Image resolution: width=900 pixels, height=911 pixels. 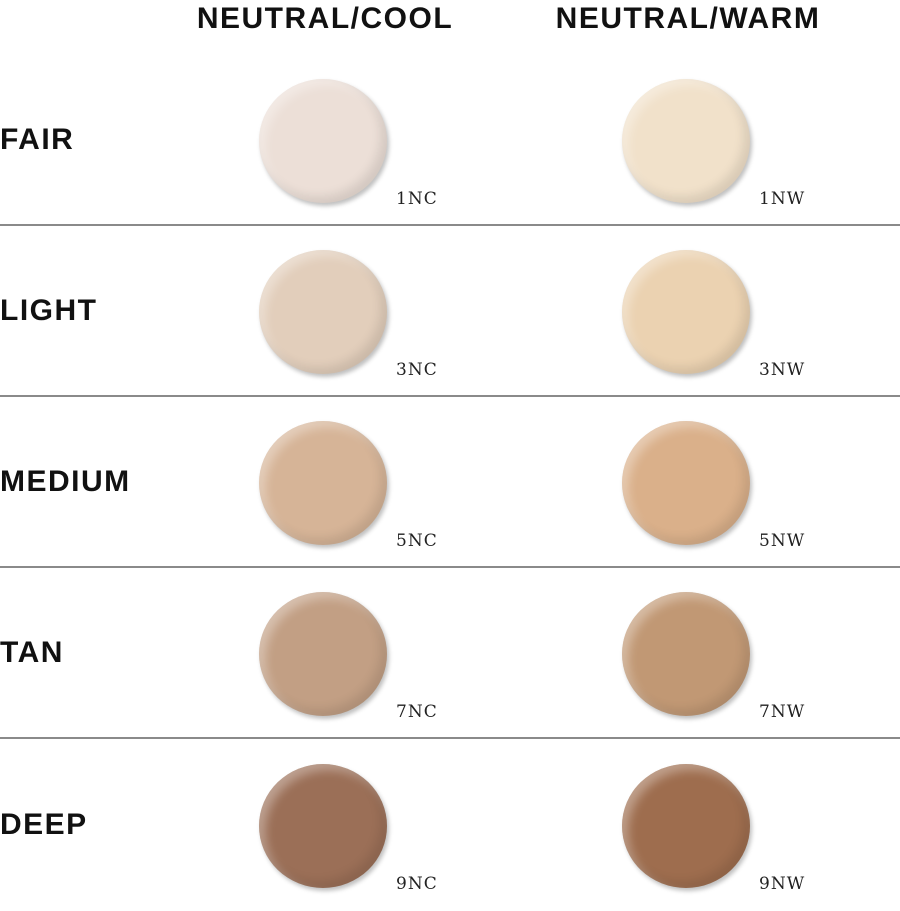 What do you see at coordinates (782, 541) in the screenshot?
I see `shade-code: 5NW` at bounding box center [782, 541].